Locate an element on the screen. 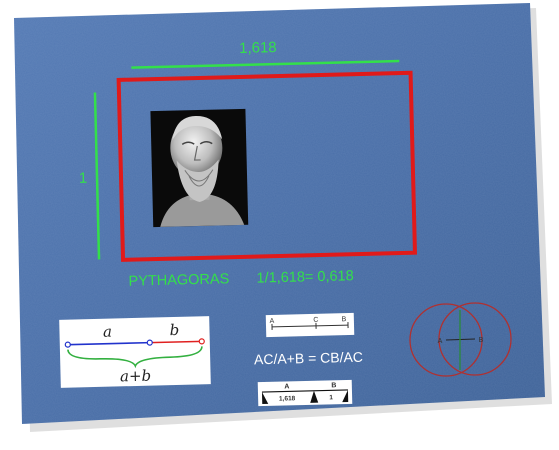 This screenshot has height=450, width=559. line-label-b: B is located at coordinates (343, 319).